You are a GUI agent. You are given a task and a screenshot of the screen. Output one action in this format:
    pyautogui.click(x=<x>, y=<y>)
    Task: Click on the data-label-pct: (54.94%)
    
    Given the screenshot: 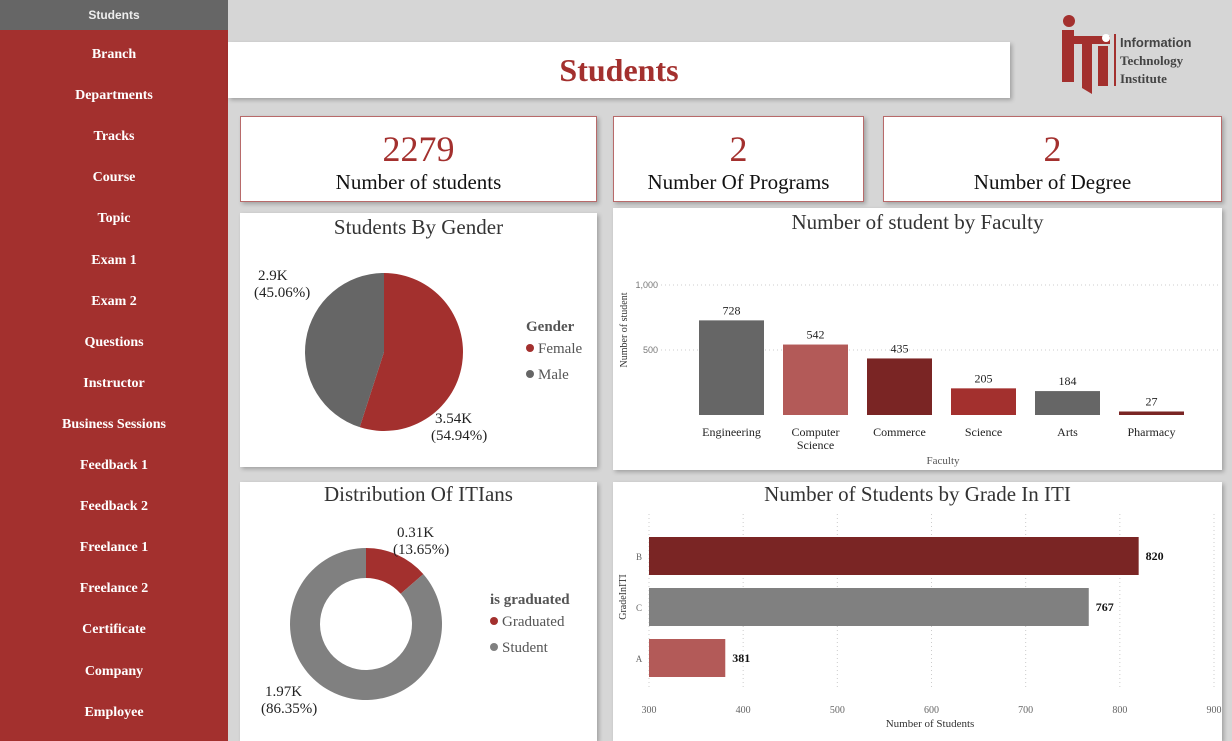 What is the action you would take?
    pyautogui.click(x=459, y=436)
    